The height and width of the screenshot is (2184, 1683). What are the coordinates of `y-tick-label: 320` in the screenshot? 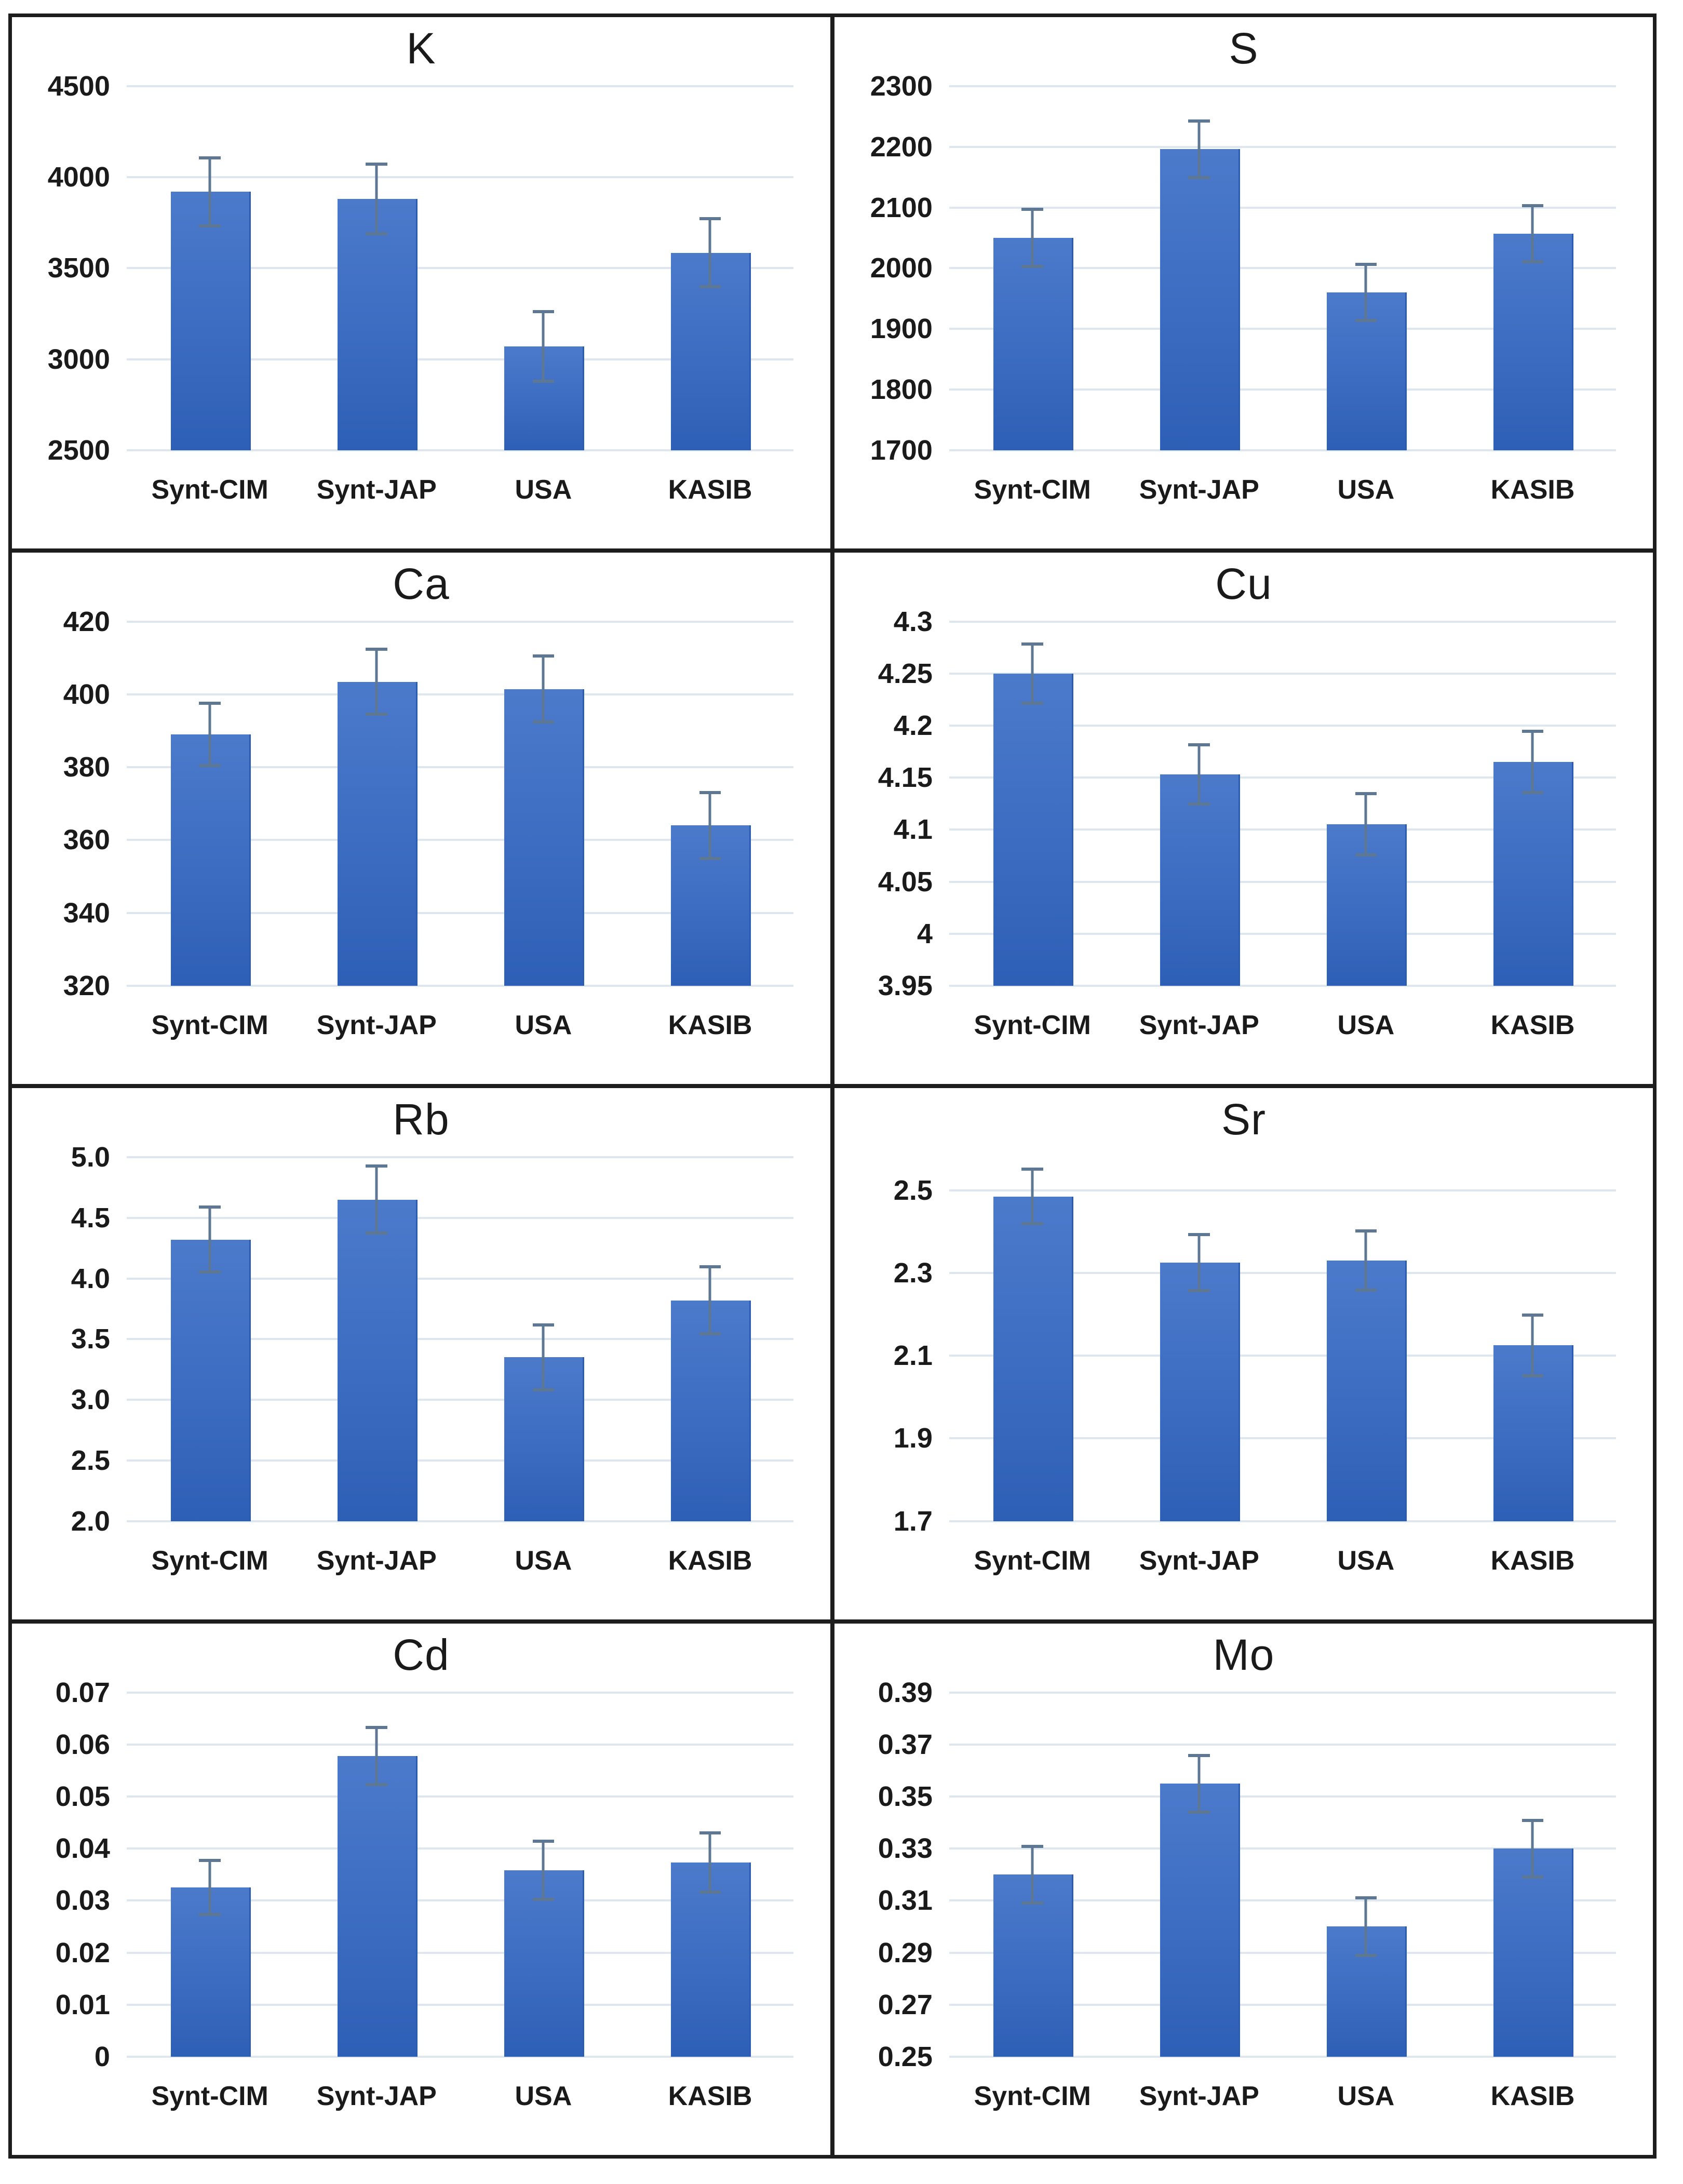 It's located at (86, 985).